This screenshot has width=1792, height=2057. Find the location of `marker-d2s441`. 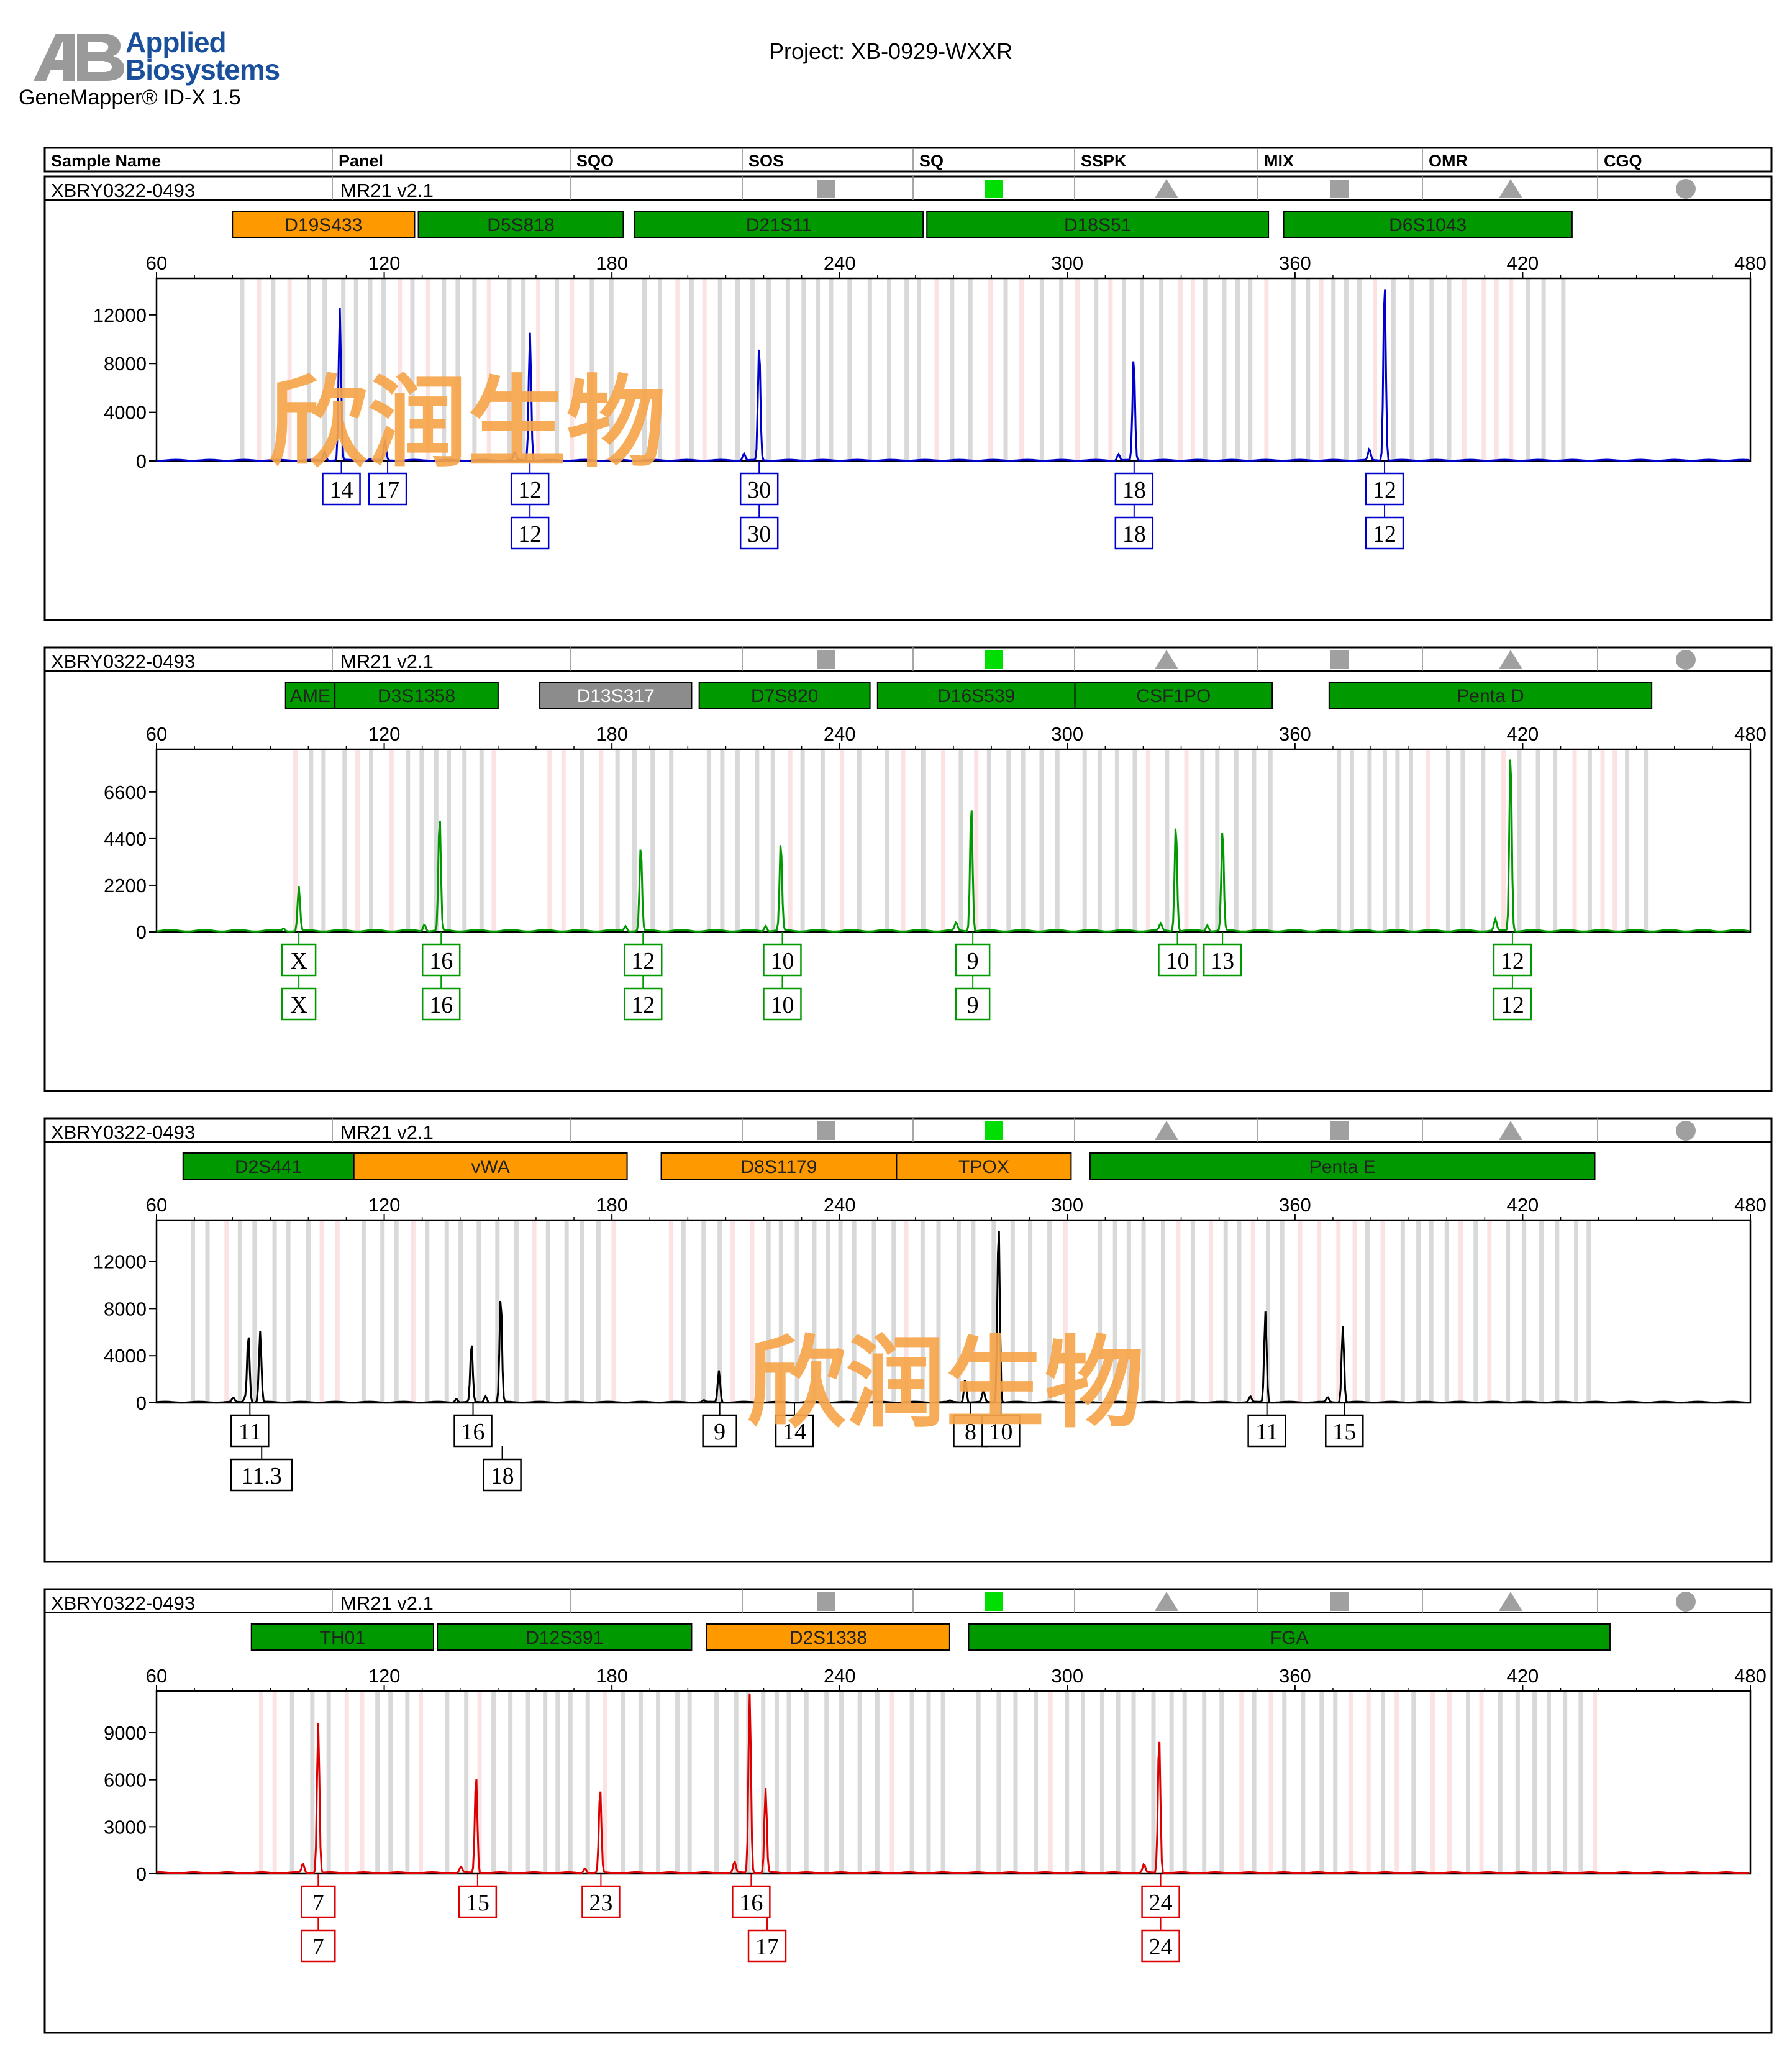

marker-d2s441 is located at coordinates (268, 1166).